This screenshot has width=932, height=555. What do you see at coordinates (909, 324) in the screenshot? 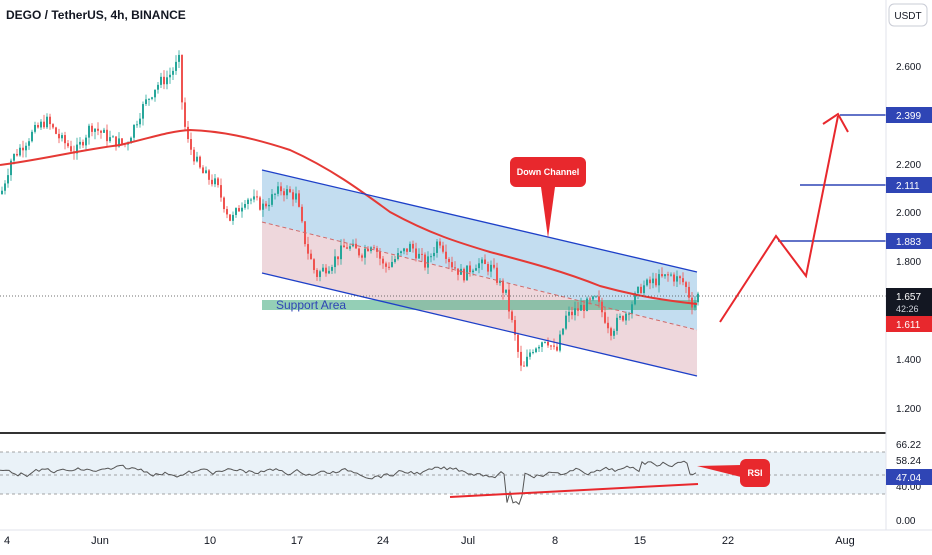
I see `support-price-badge: 1.611` at bounding box center [909, 324].